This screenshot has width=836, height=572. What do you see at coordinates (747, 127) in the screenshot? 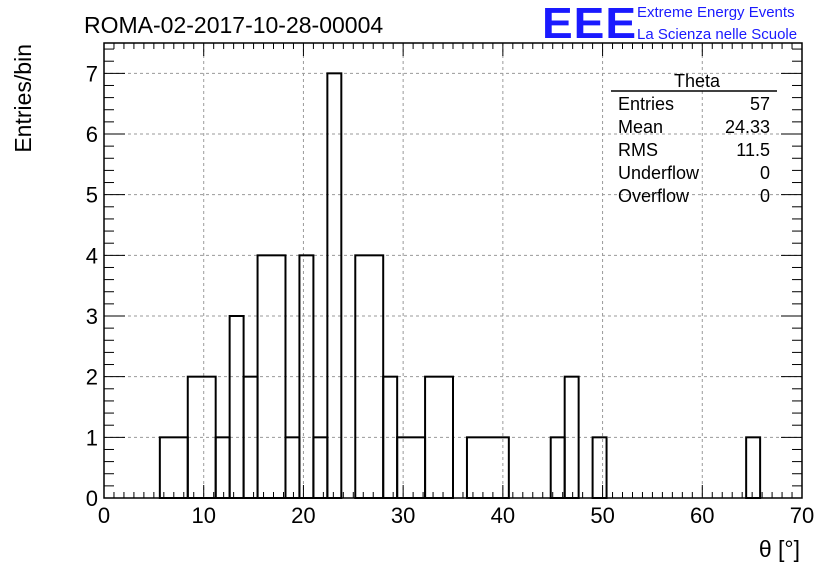
I see `stats-value: 24.33` at bounding box center [747, 127].